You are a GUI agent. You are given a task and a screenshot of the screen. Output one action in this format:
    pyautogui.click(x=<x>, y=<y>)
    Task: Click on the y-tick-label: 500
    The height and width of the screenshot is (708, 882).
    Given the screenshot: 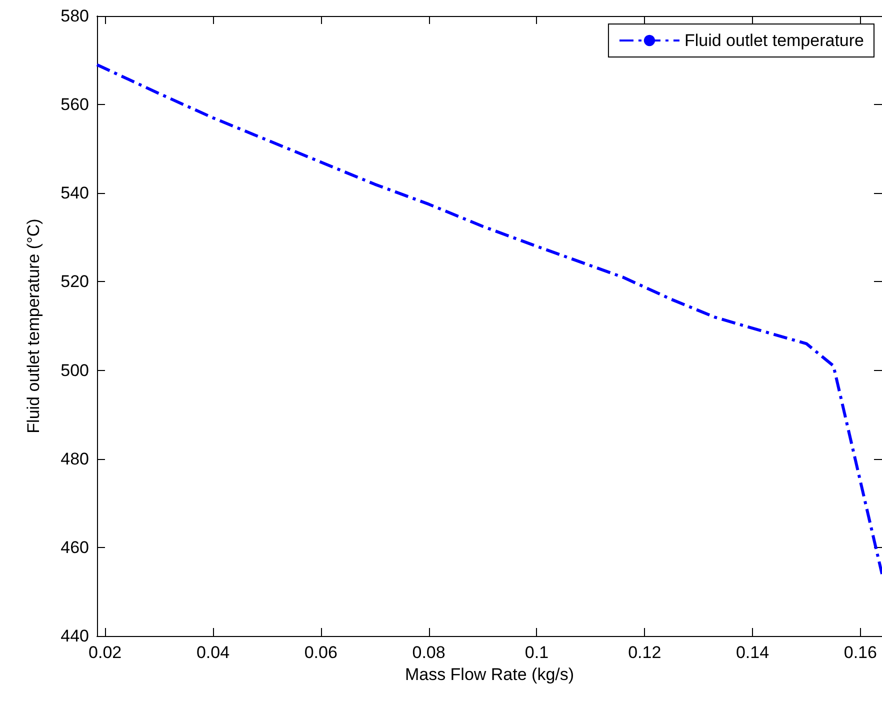 What is the action you would take?
    pyautogui.click(x=74, y=370)
    